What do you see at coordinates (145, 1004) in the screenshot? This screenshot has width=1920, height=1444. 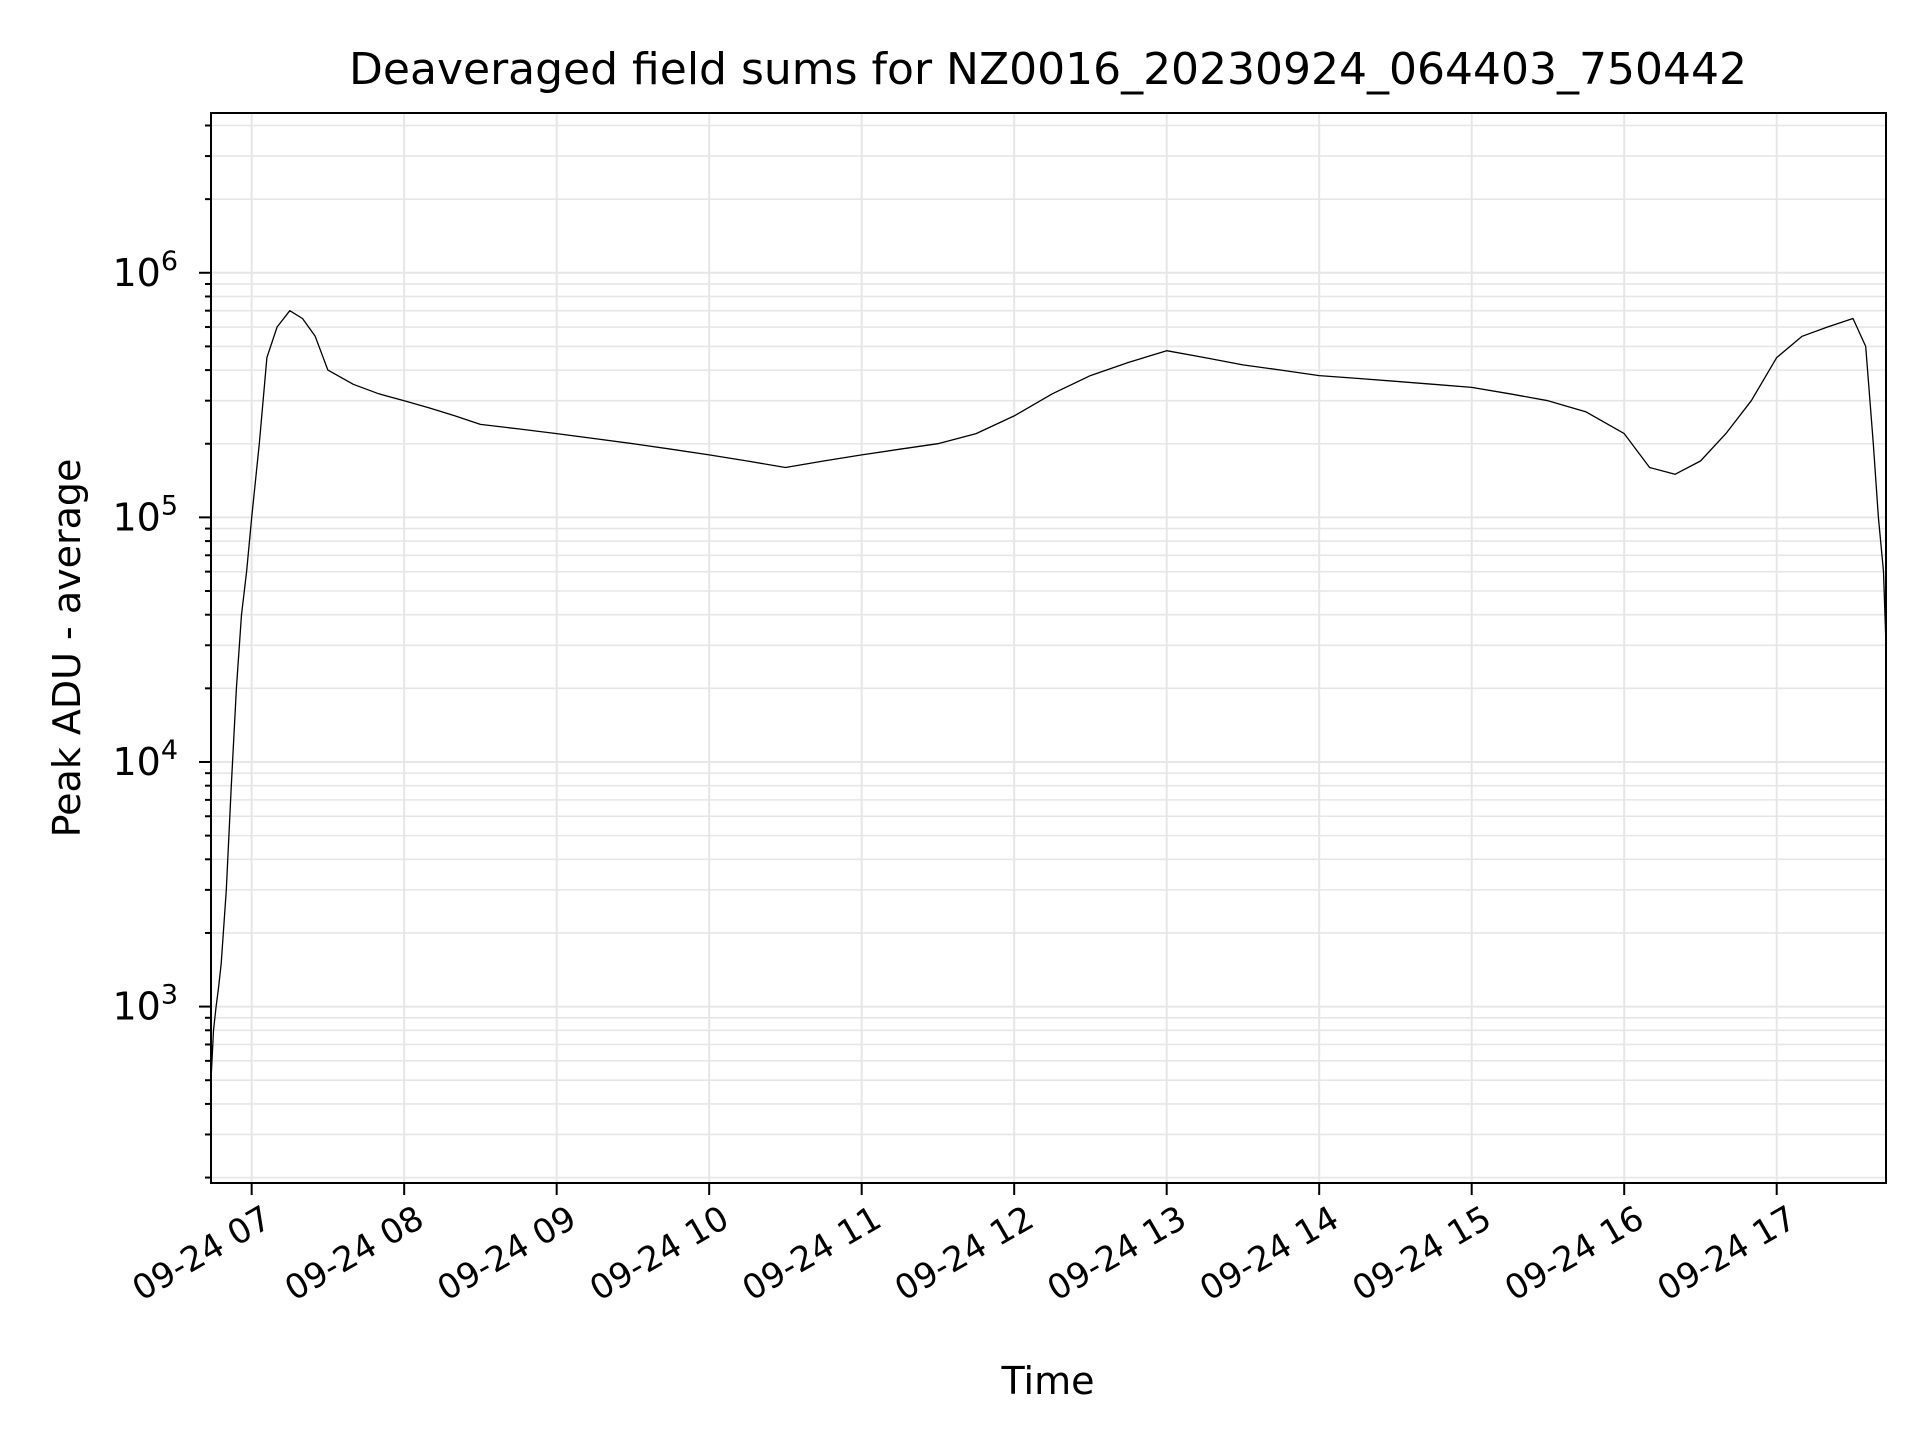 I see `y-tick-label: 103` at bounding box center [145, 1004].